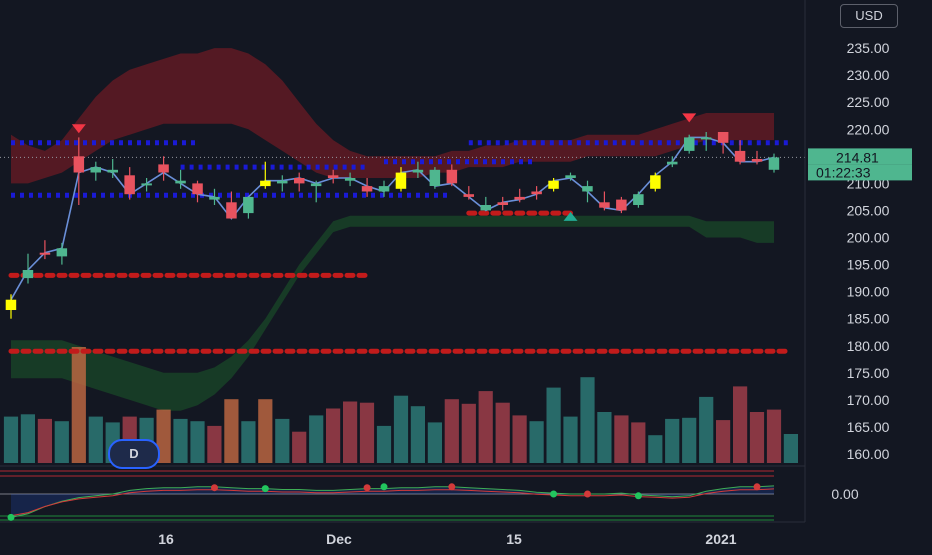 The width and height of the screenshot is (932, 555). What do you see at coordinates (868, 238) in the screenshot?
I see `price-tick-label: 200.00` at bounding box center [868, 238].